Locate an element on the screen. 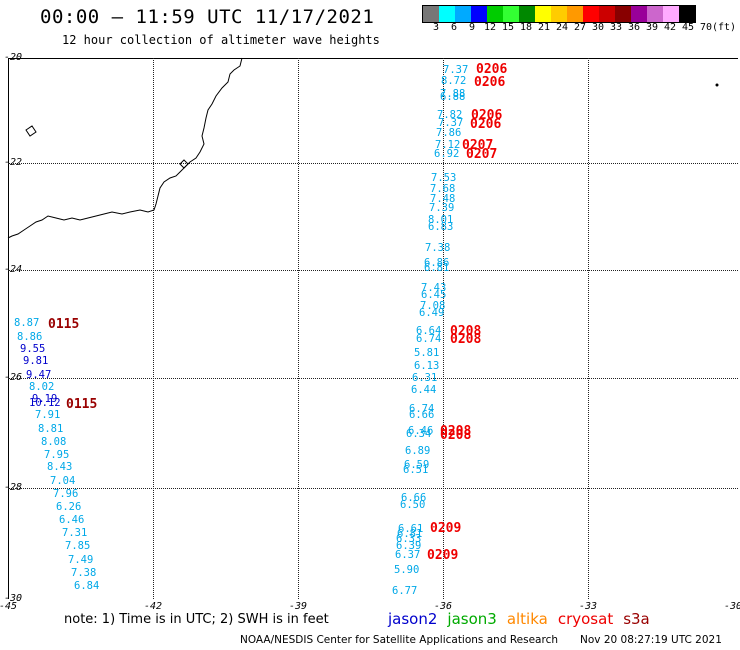 Image resolution: width=740 pixels, height=650 pixels. legend-s3a: s3a is located at coordinates (636, 619).